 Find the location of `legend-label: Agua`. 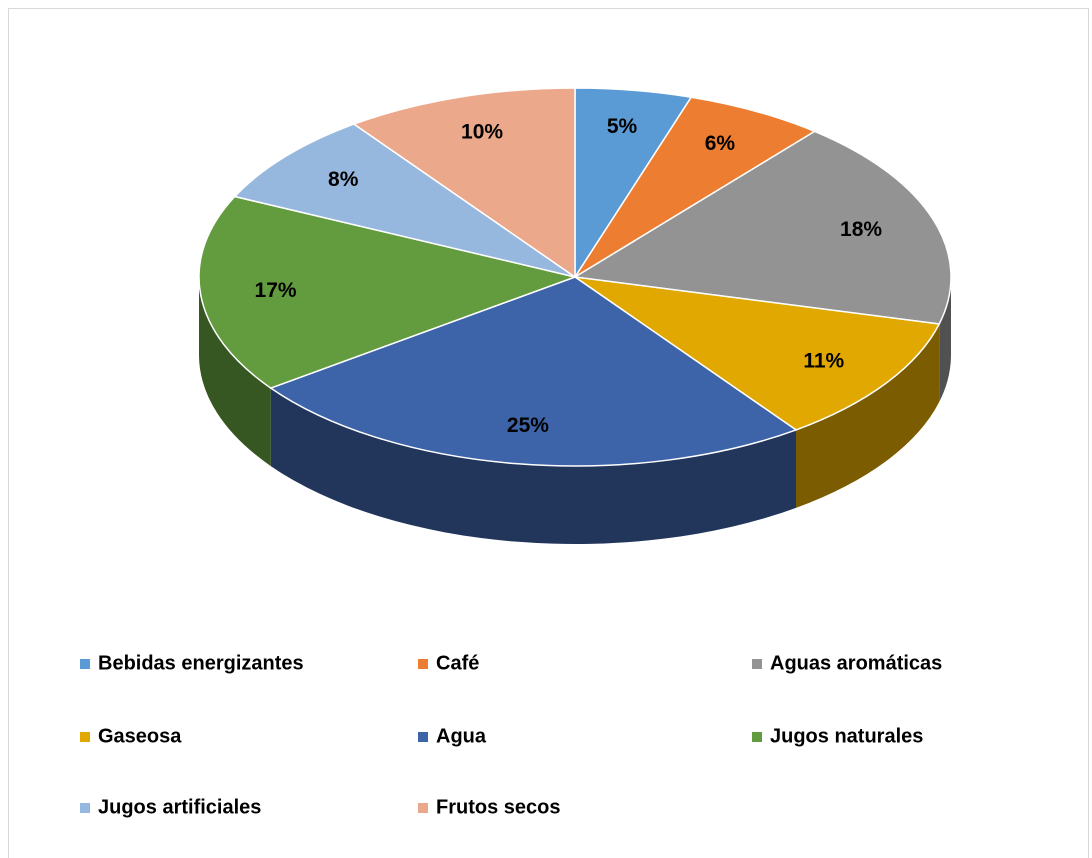

legend-label: Agua is located at coordinates (461, 736).